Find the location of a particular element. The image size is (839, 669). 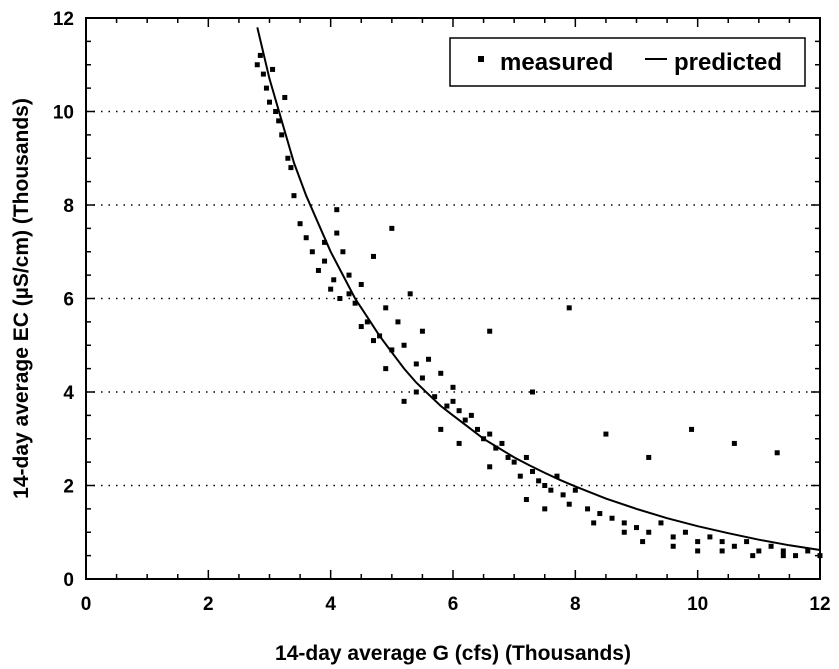

y-tick-label: 10 is located at coordinates (63, 113).